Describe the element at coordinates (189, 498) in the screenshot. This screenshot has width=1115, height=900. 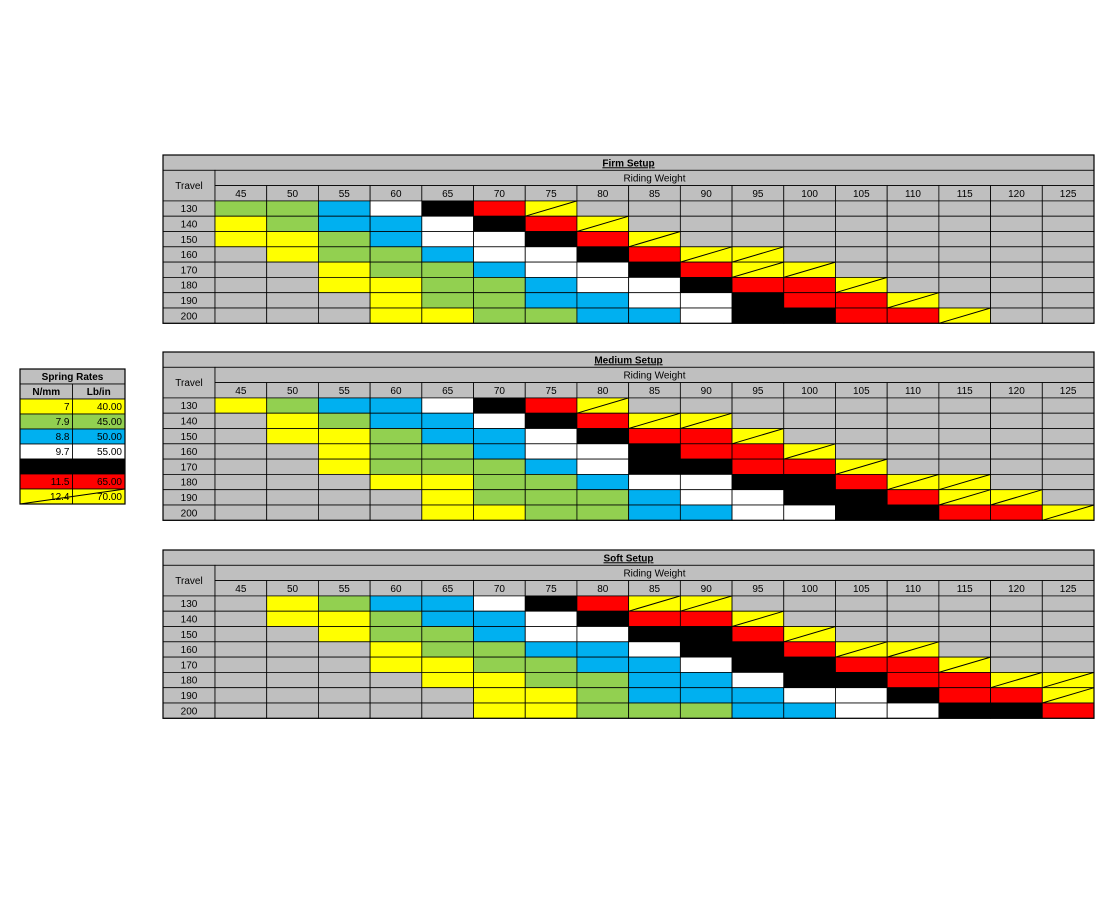
I see `travel-label: 190` at that location.